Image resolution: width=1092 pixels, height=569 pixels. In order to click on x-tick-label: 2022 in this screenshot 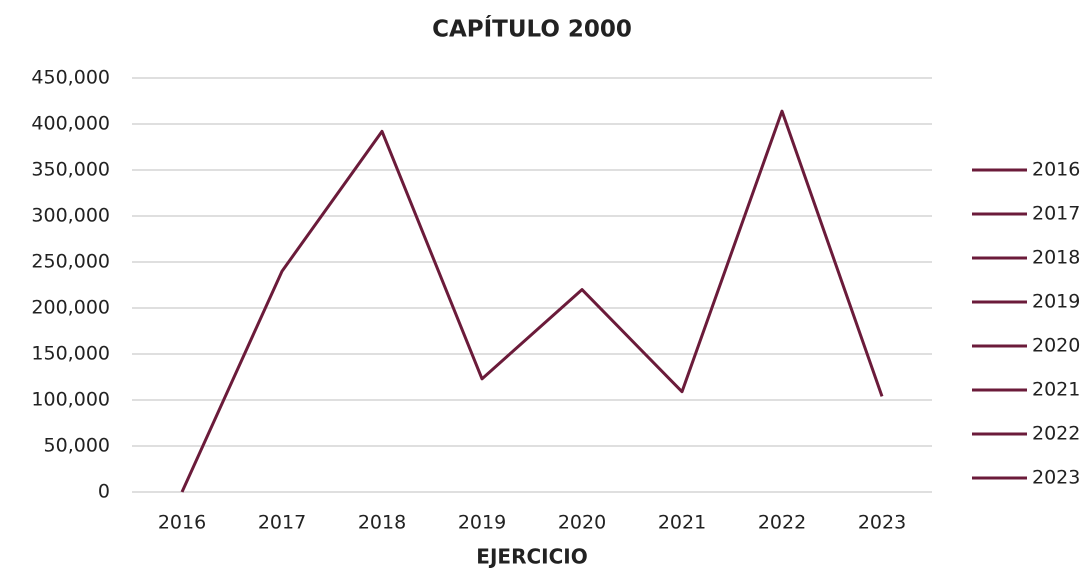, I will do `click(782, 523)`.